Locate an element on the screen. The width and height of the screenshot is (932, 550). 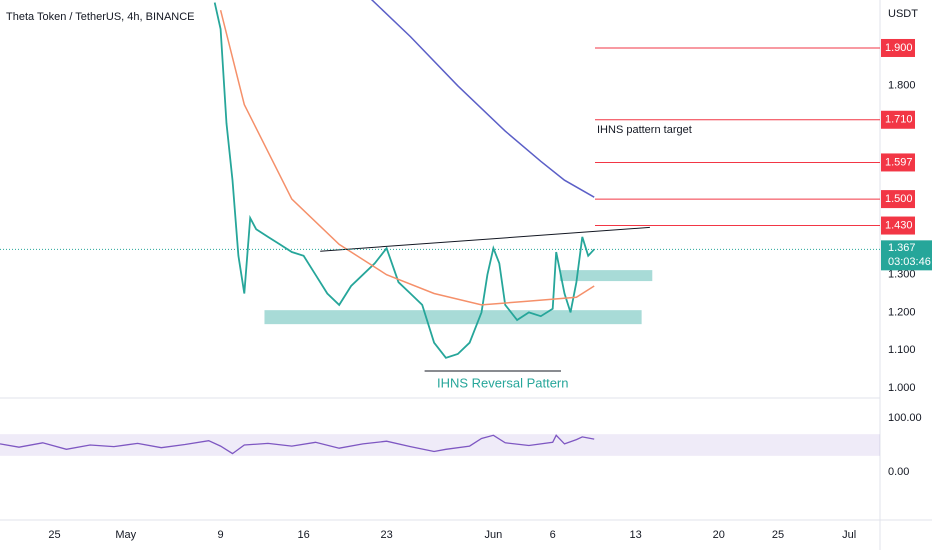
x-tick-label: Jun is located at coordinates (493, 535).